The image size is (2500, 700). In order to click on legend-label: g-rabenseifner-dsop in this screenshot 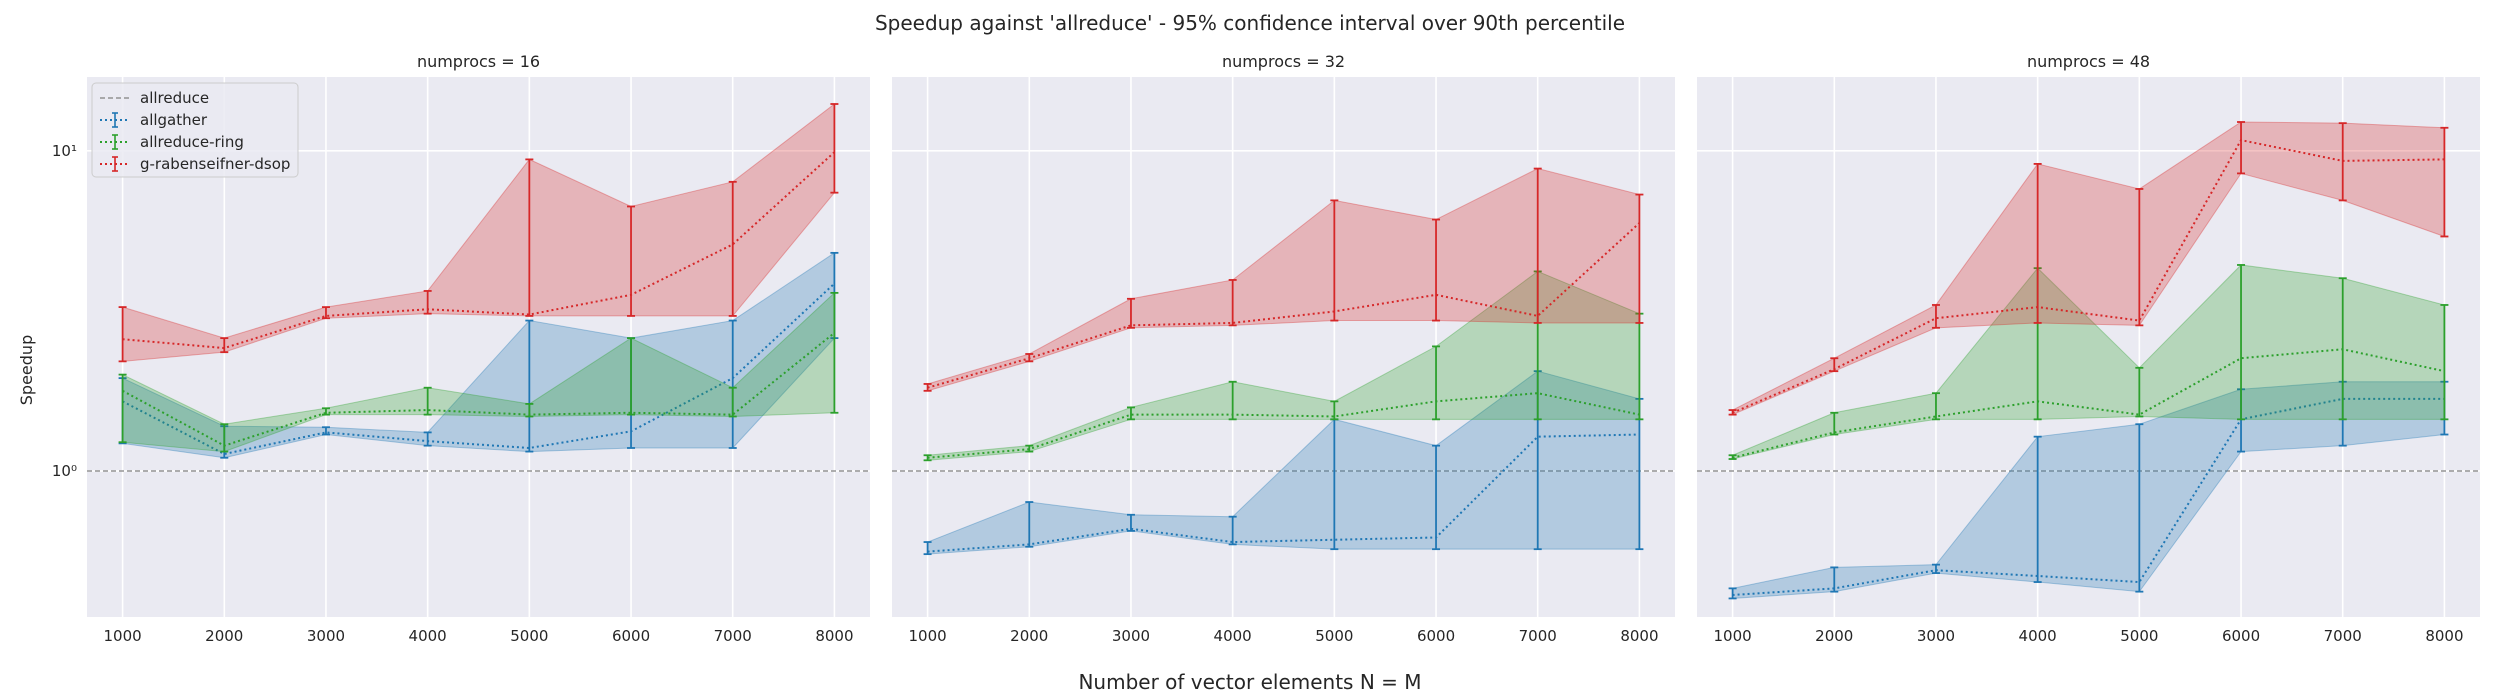, I will do `click(215, 164)`.